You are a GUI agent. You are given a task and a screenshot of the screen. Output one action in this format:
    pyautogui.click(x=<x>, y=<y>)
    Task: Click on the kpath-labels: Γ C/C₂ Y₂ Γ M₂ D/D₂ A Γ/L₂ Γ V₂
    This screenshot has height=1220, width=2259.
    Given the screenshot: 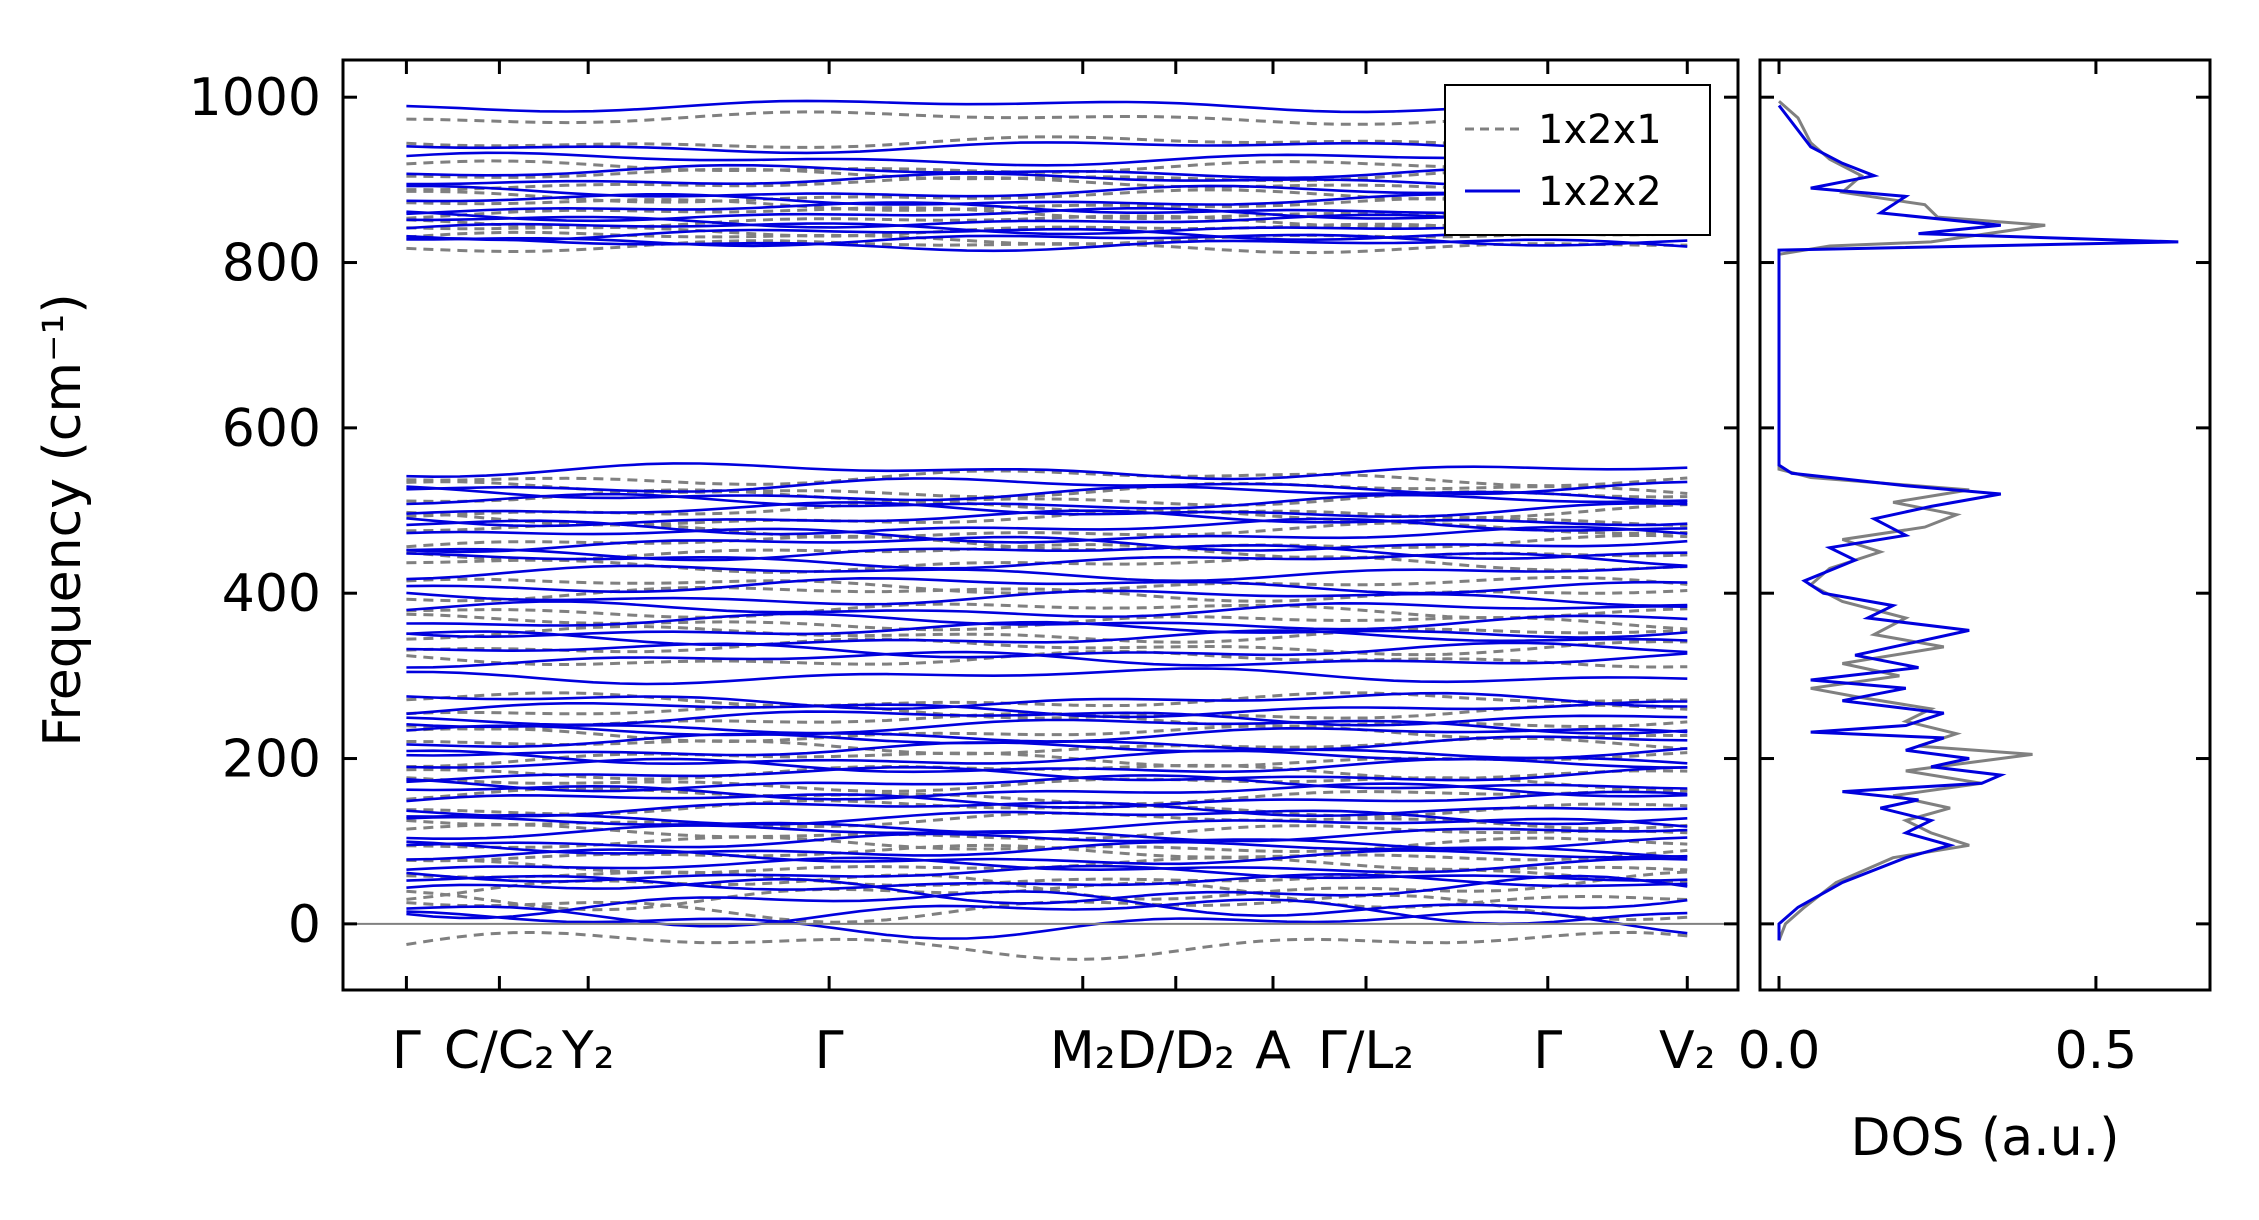 What is the action you would take?
    pyautogui.click(x=1054, y=1051)
    